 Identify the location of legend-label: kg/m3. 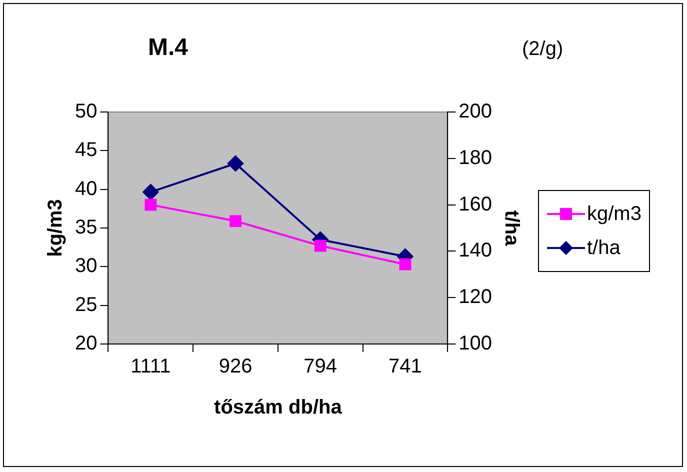
(614, 214).